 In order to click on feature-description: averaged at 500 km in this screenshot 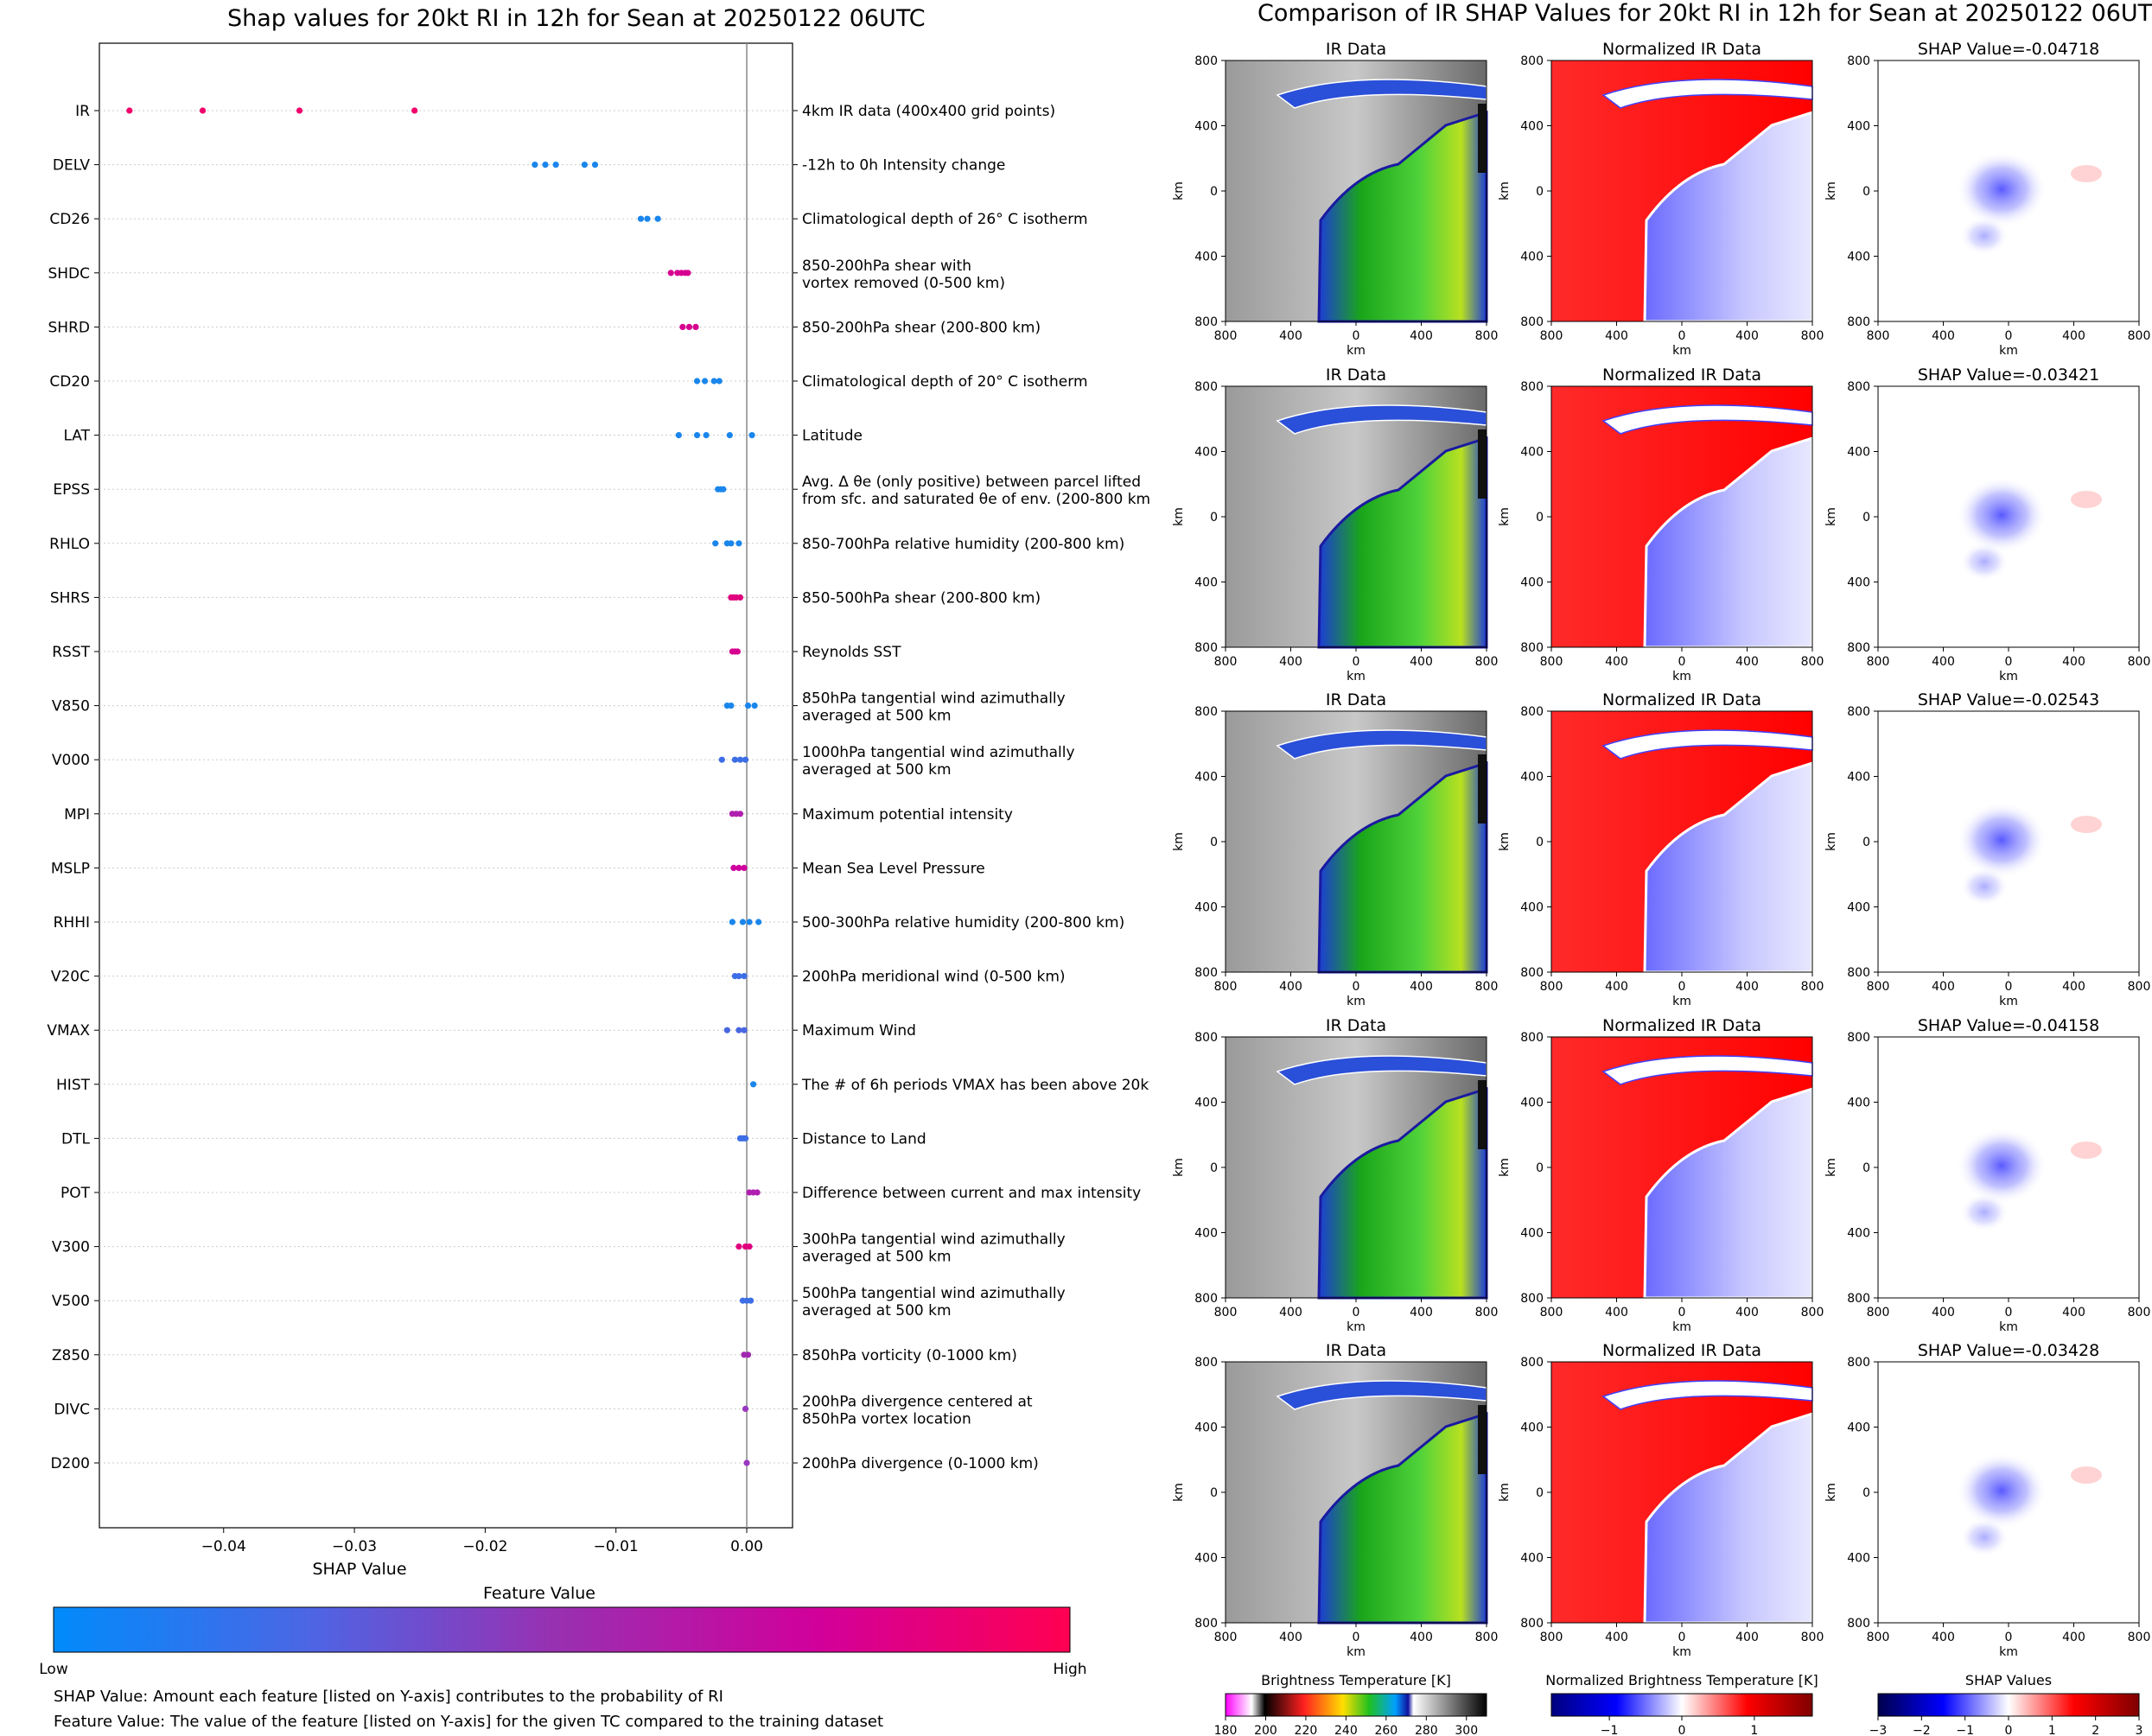, I will do `click(877, 1310)`.